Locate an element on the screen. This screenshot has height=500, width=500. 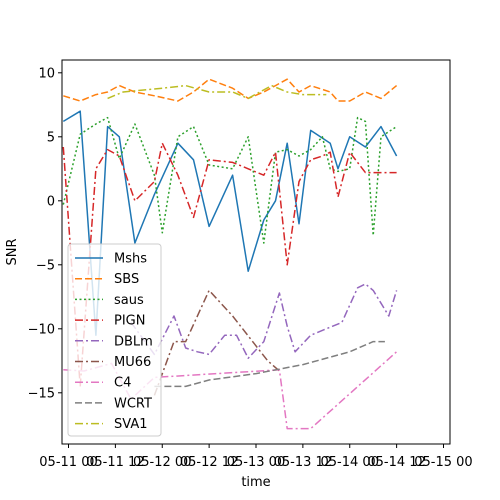
x-tick-label: 05-13 00 is located at coordinates (256, 462).